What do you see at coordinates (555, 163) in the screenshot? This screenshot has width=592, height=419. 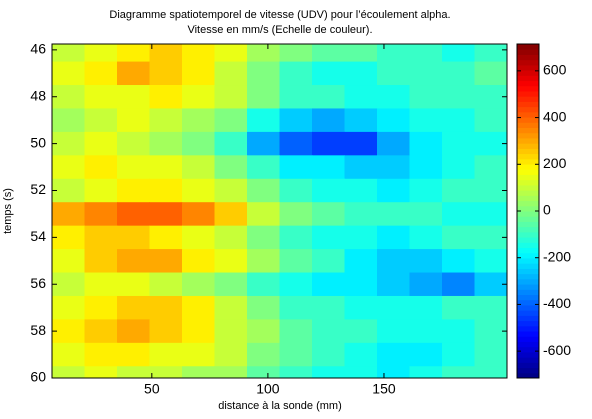 I see `colorbar-tick-label: 200` at bounding box center [555, 163].